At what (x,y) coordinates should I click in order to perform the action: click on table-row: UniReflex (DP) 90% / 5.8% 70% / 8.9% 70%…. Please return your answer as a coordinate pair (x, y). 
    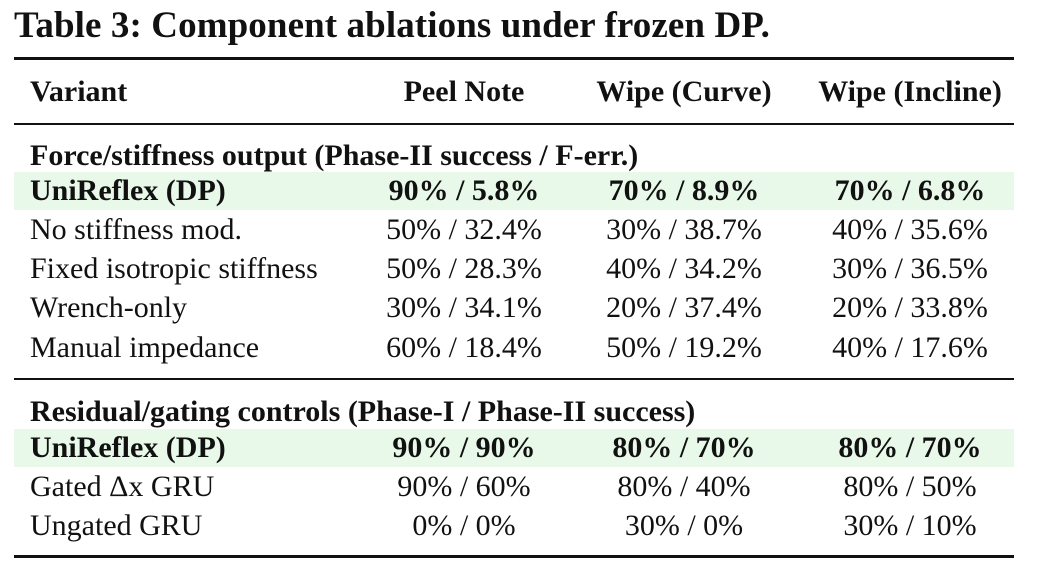
    Looking at the image, I should click on (514, 191).